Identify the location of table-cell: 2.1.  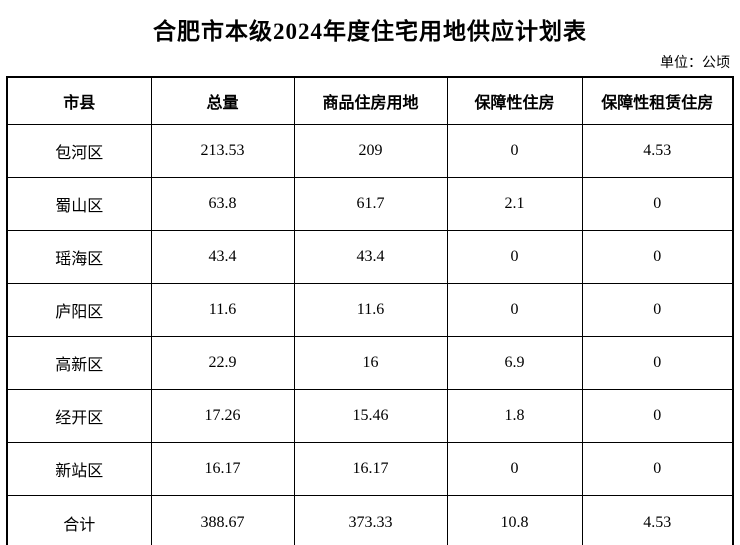
(514, 204).